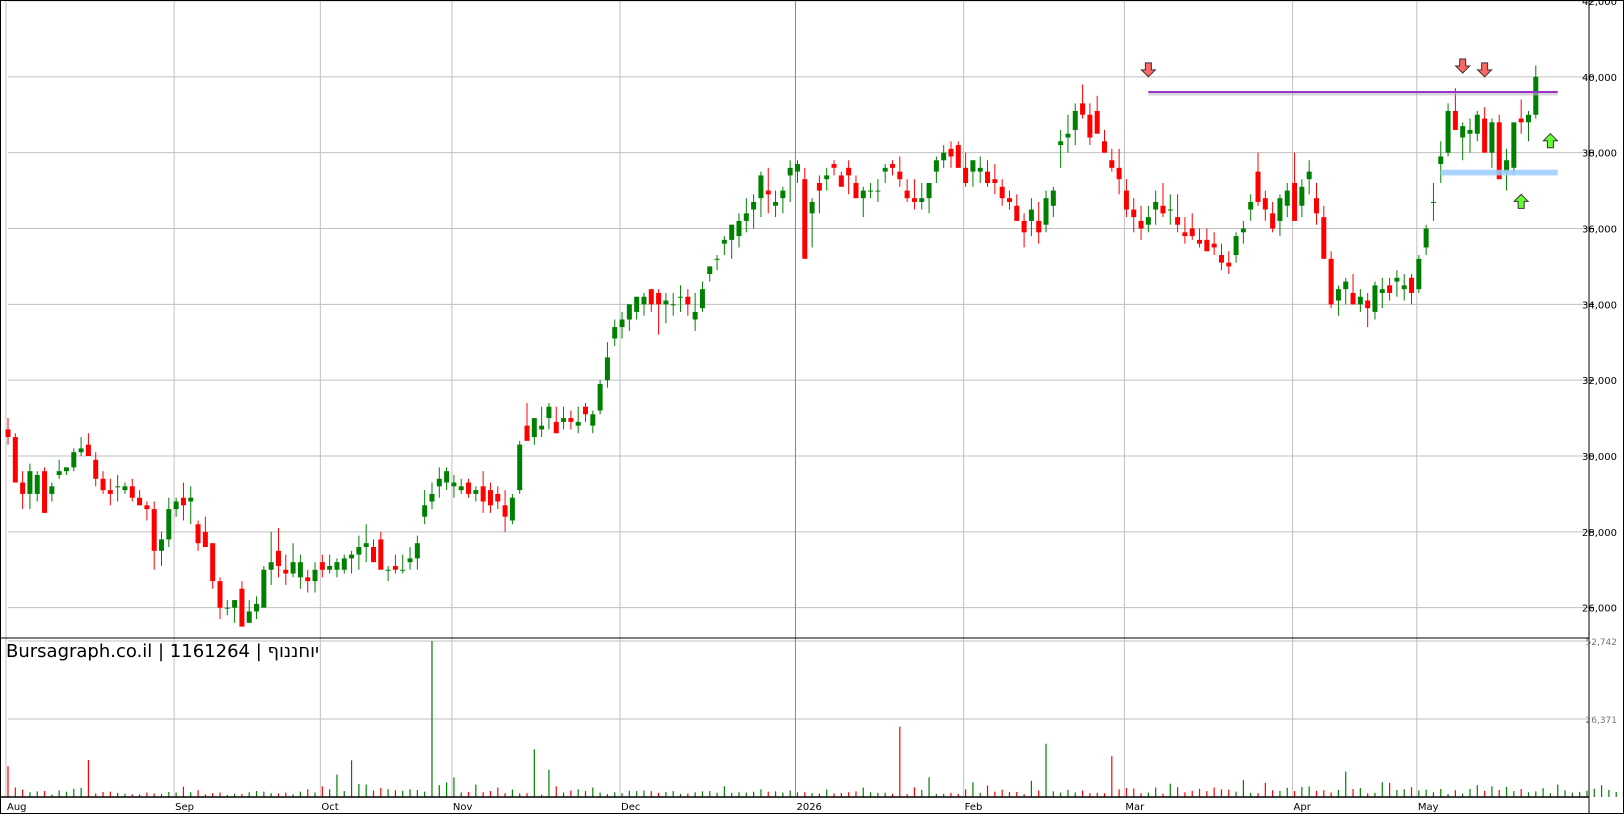 This screenshot has height=819, width=1624. Describe the element at coordinates (1135, 807) in the screenshot. I see `month-label: Mar` at that location.